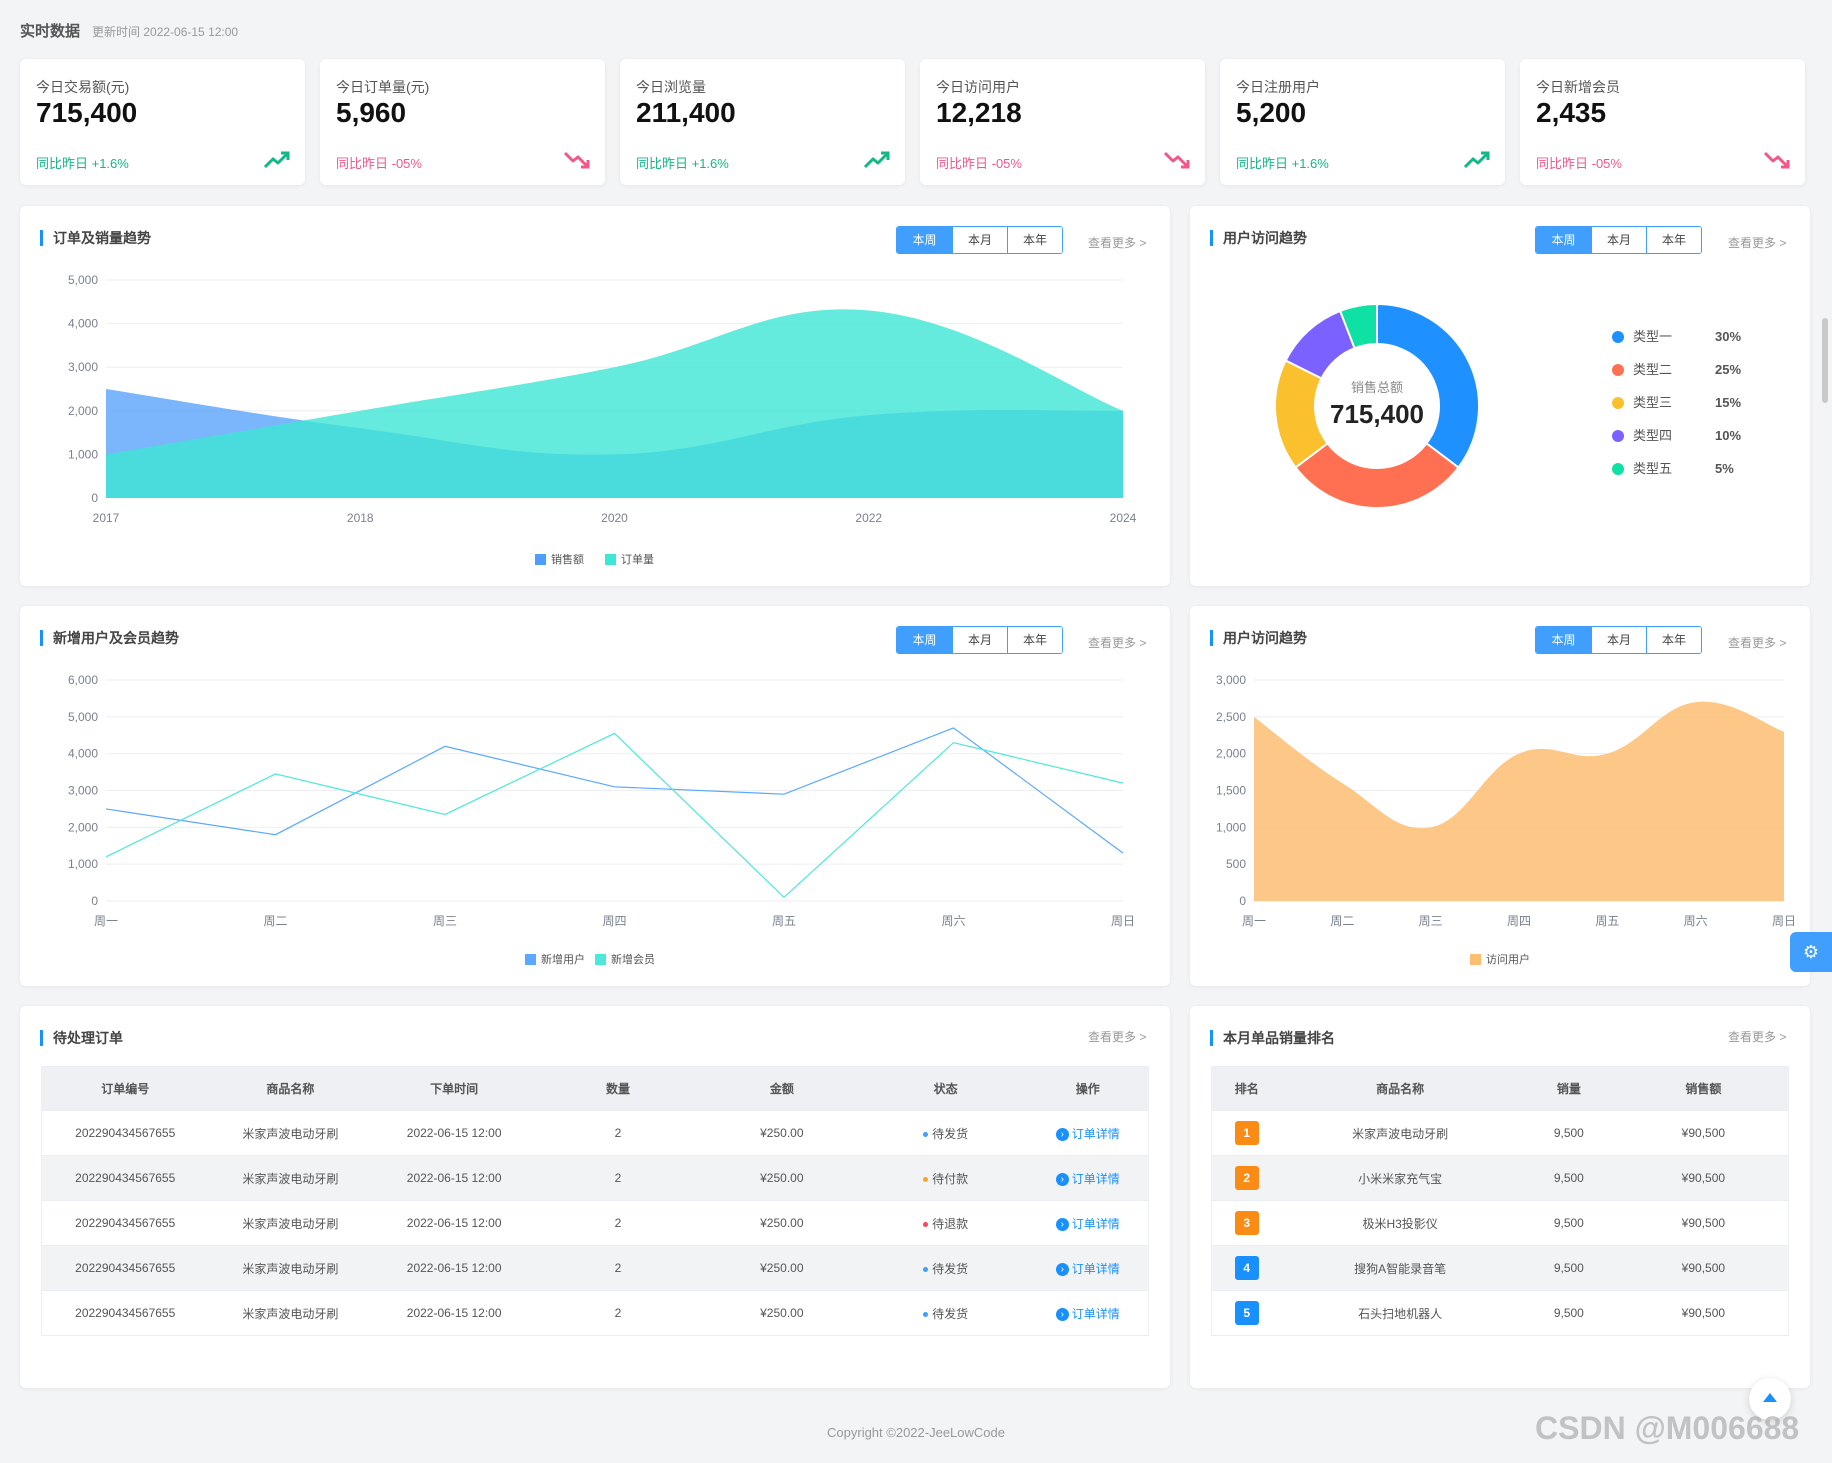 The height and width of the screenshot is (1463, 1832). What do you see at coordinates (445, 921) in the screenshot?
I see `x-tick-label: 周三` at bounding box center [445, 921].